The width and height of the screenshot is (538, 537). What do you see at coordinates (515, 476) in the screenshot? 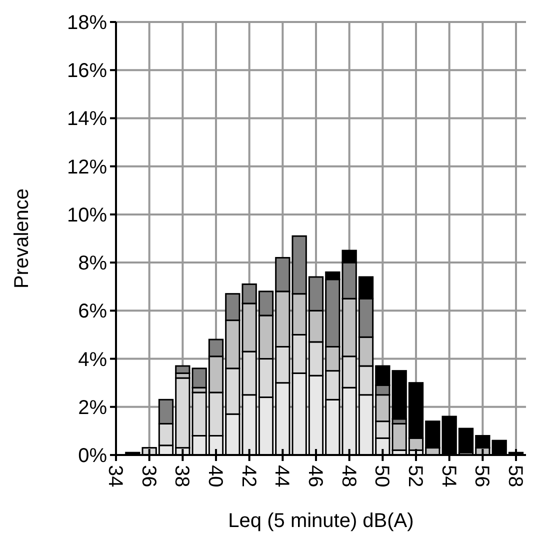
I see `x-tick-label: 58` at bounding box center [515, 476].